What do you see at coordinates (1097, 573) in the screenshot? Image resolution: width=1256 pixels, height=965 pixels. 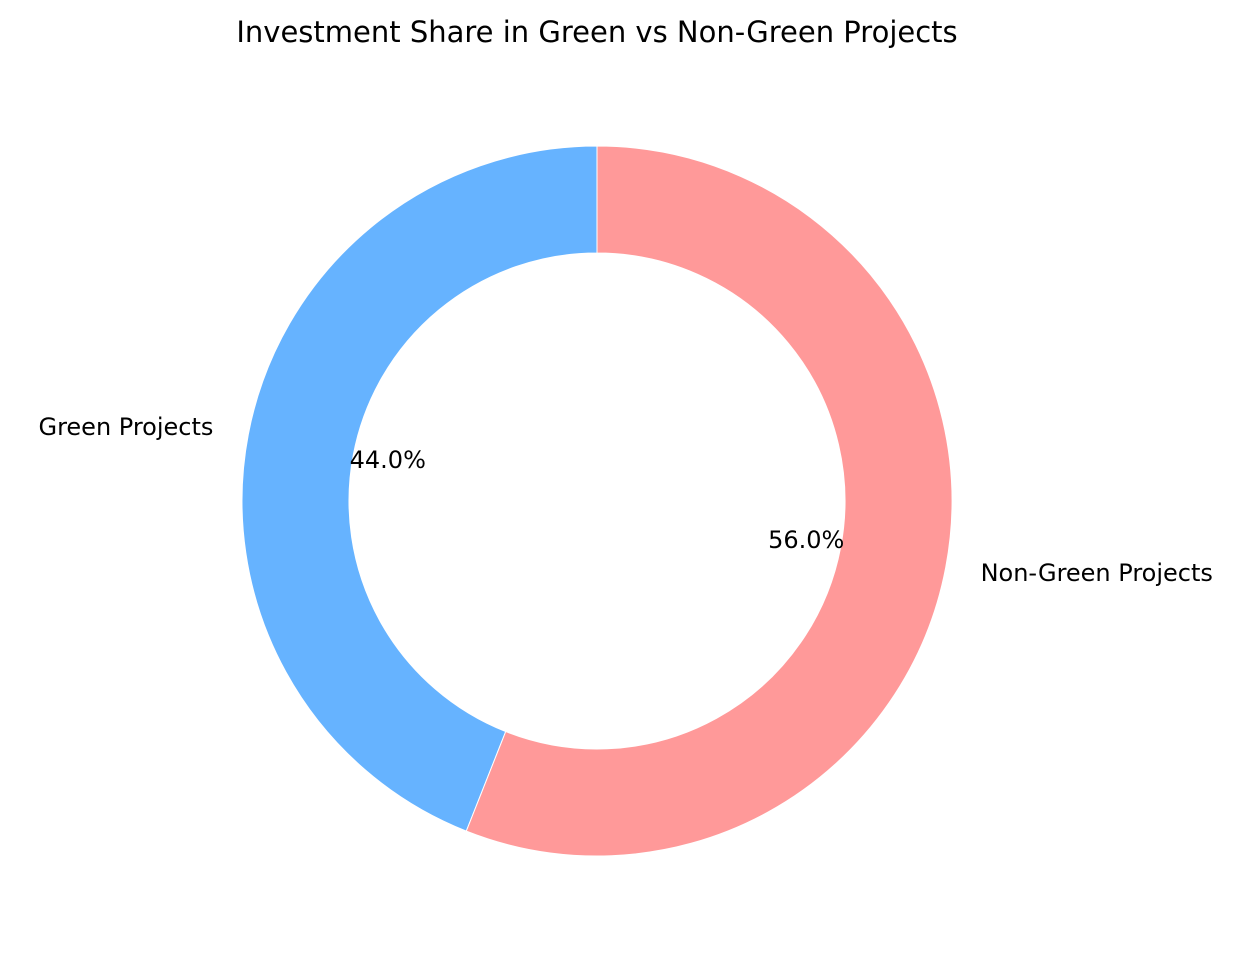 I see `slice-label: Non-Green Projects` at bounding box center [1097, 573].